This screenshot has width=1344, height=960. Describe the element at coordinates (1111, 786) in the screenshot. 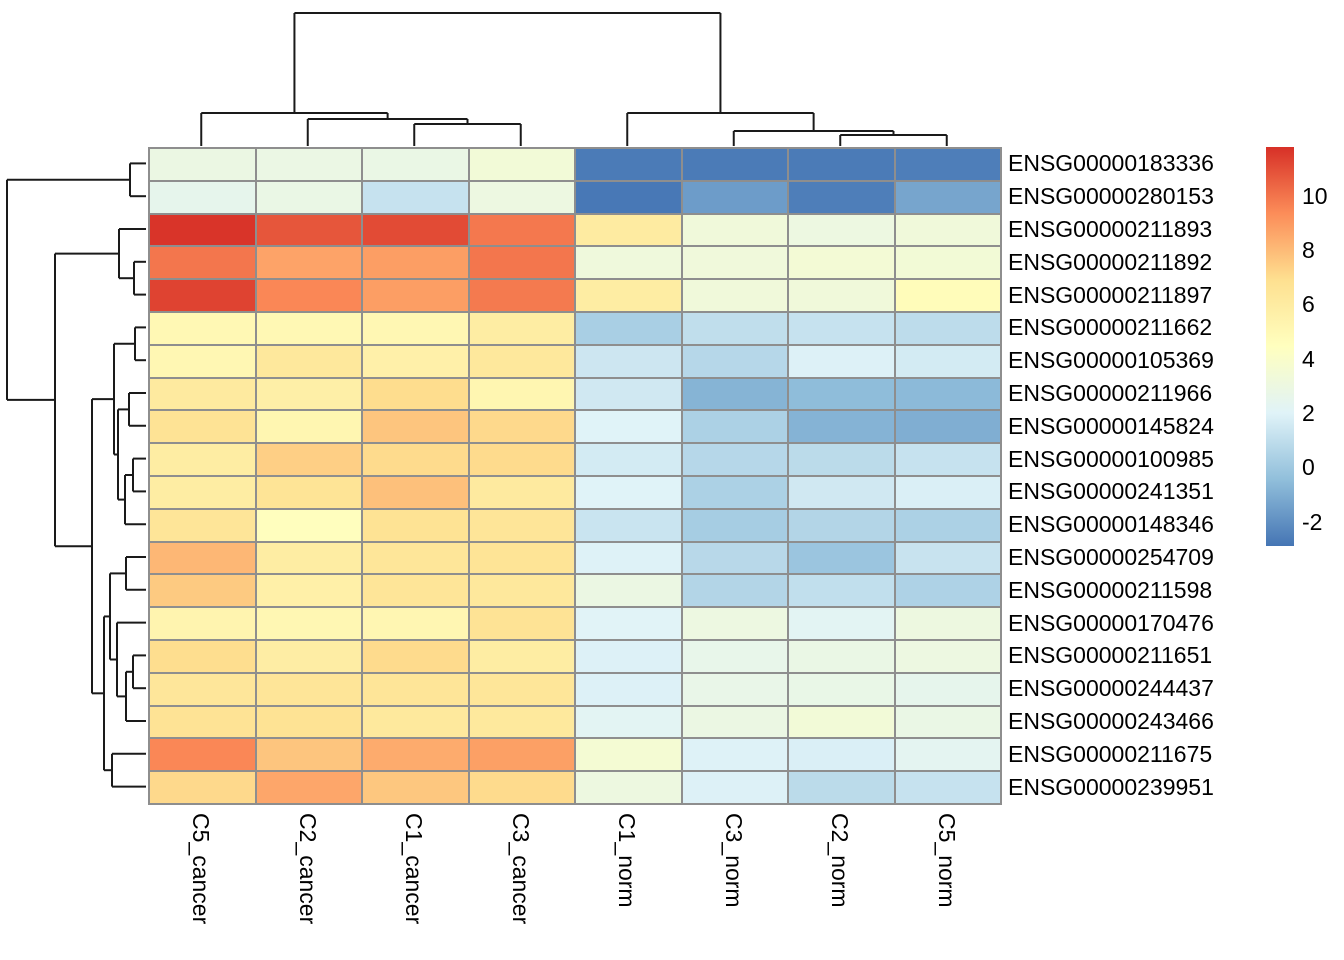

I see `row-label: ENSG00000239951` at that location.